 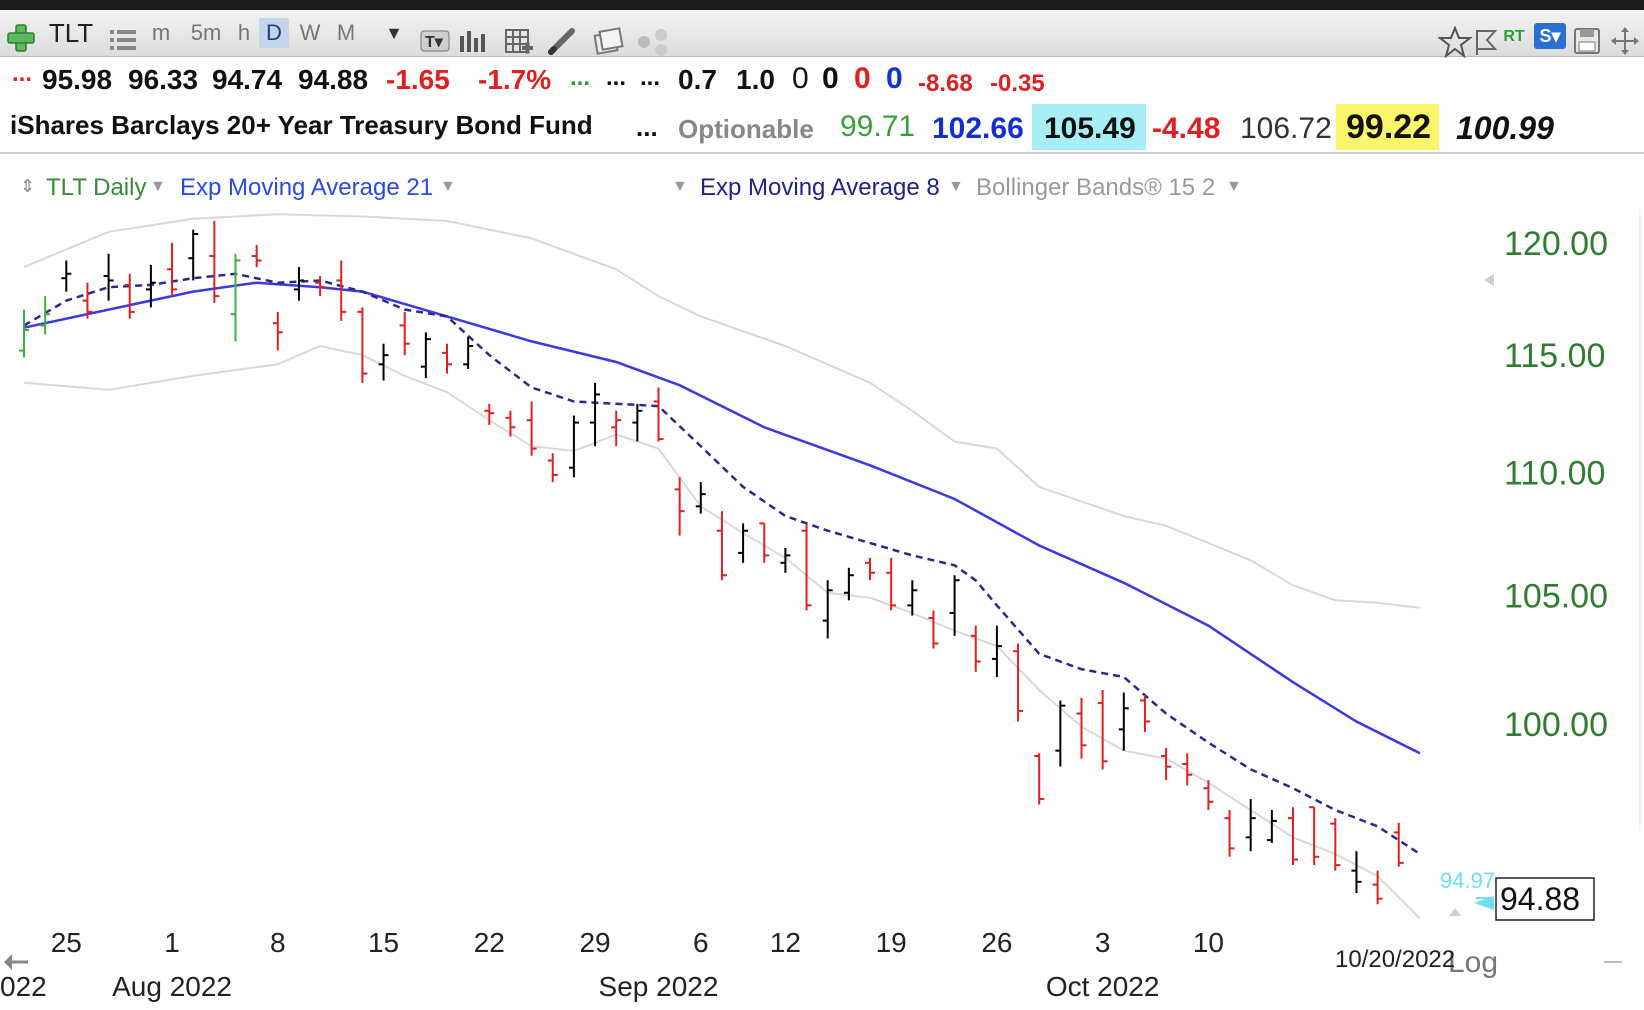 What do you see at coordinates (1550, 36) in the screenshot?
I see `s-badge: S▾` at bounding box center [1550, 36].